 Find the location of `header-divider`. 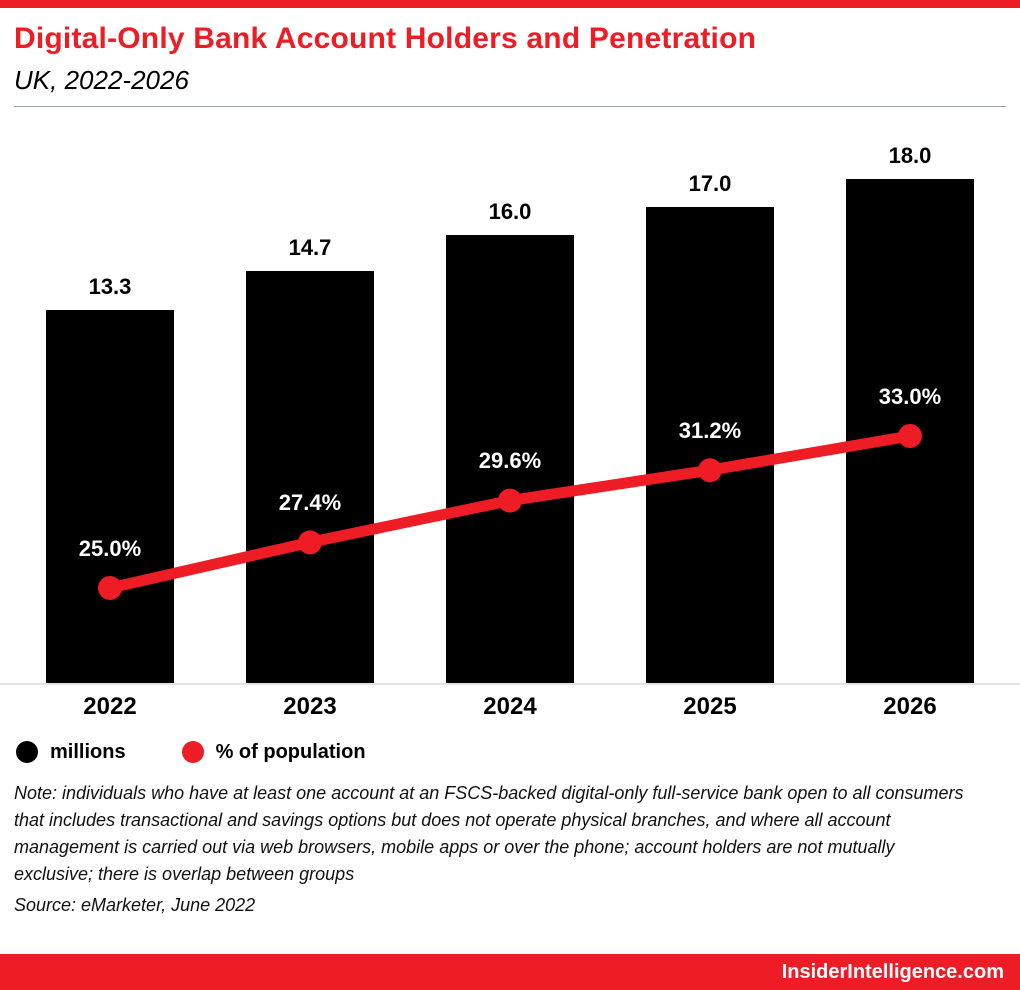

header-divider is located at coordinates (510, 106).